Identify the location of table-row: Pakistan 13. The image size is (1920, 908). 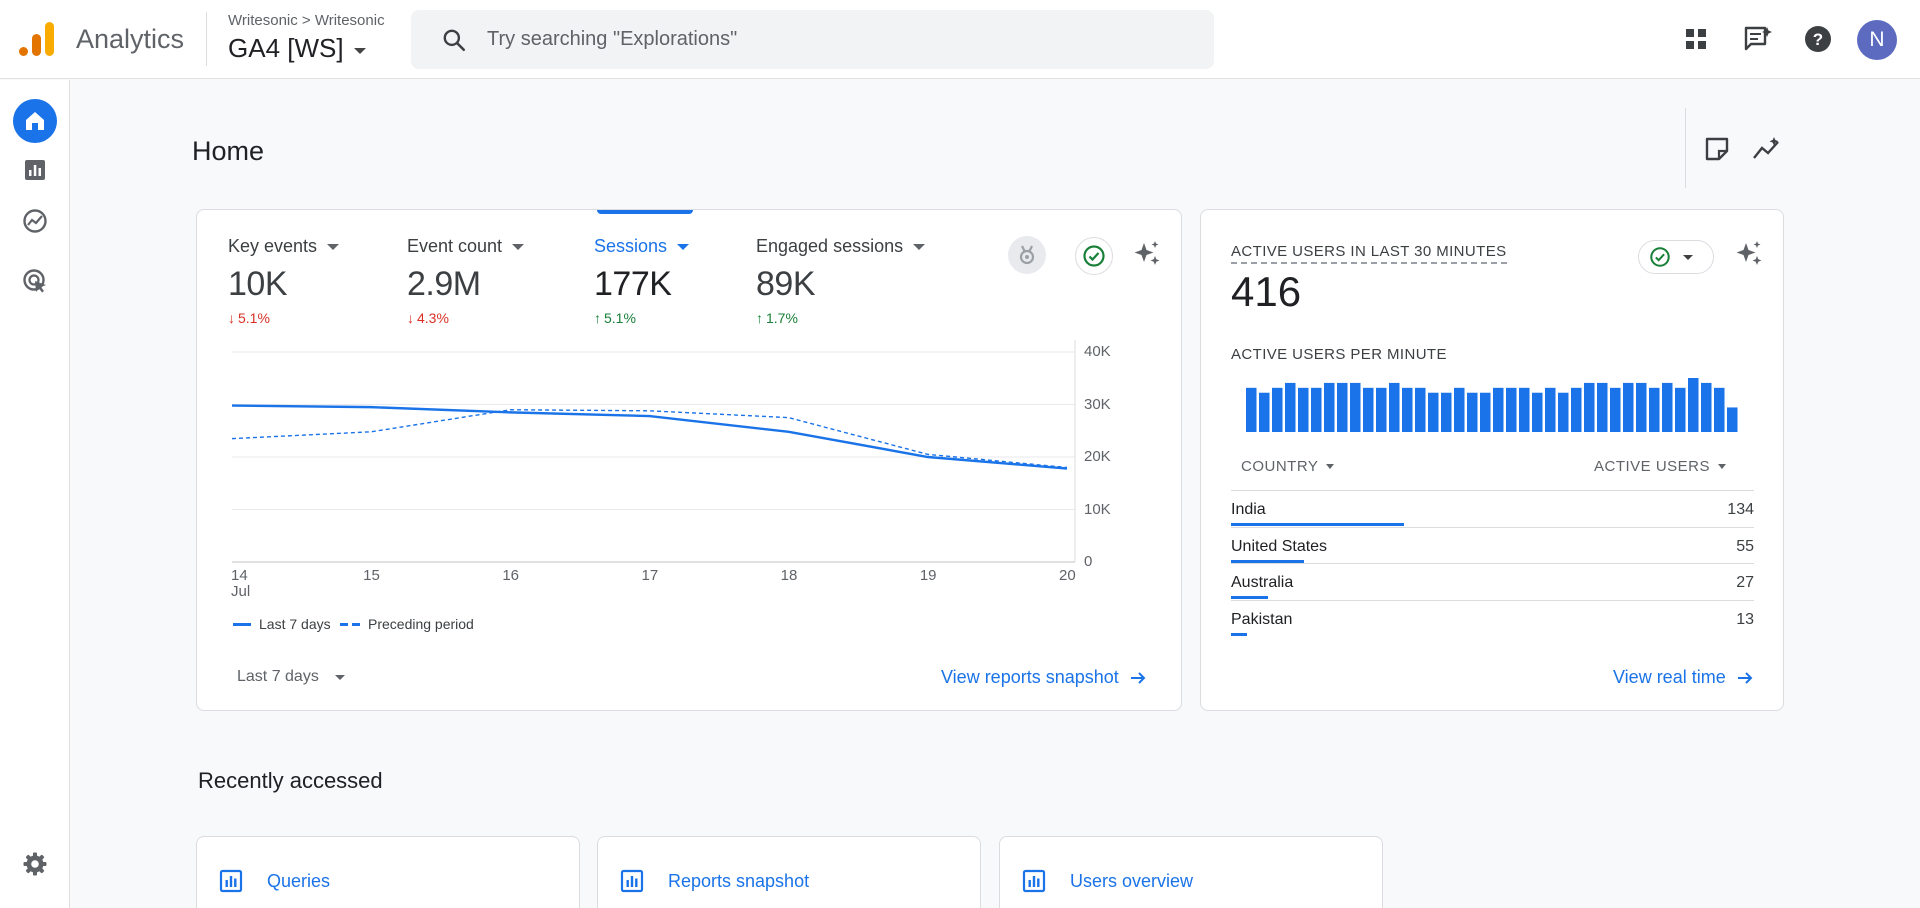
(1492, 618).